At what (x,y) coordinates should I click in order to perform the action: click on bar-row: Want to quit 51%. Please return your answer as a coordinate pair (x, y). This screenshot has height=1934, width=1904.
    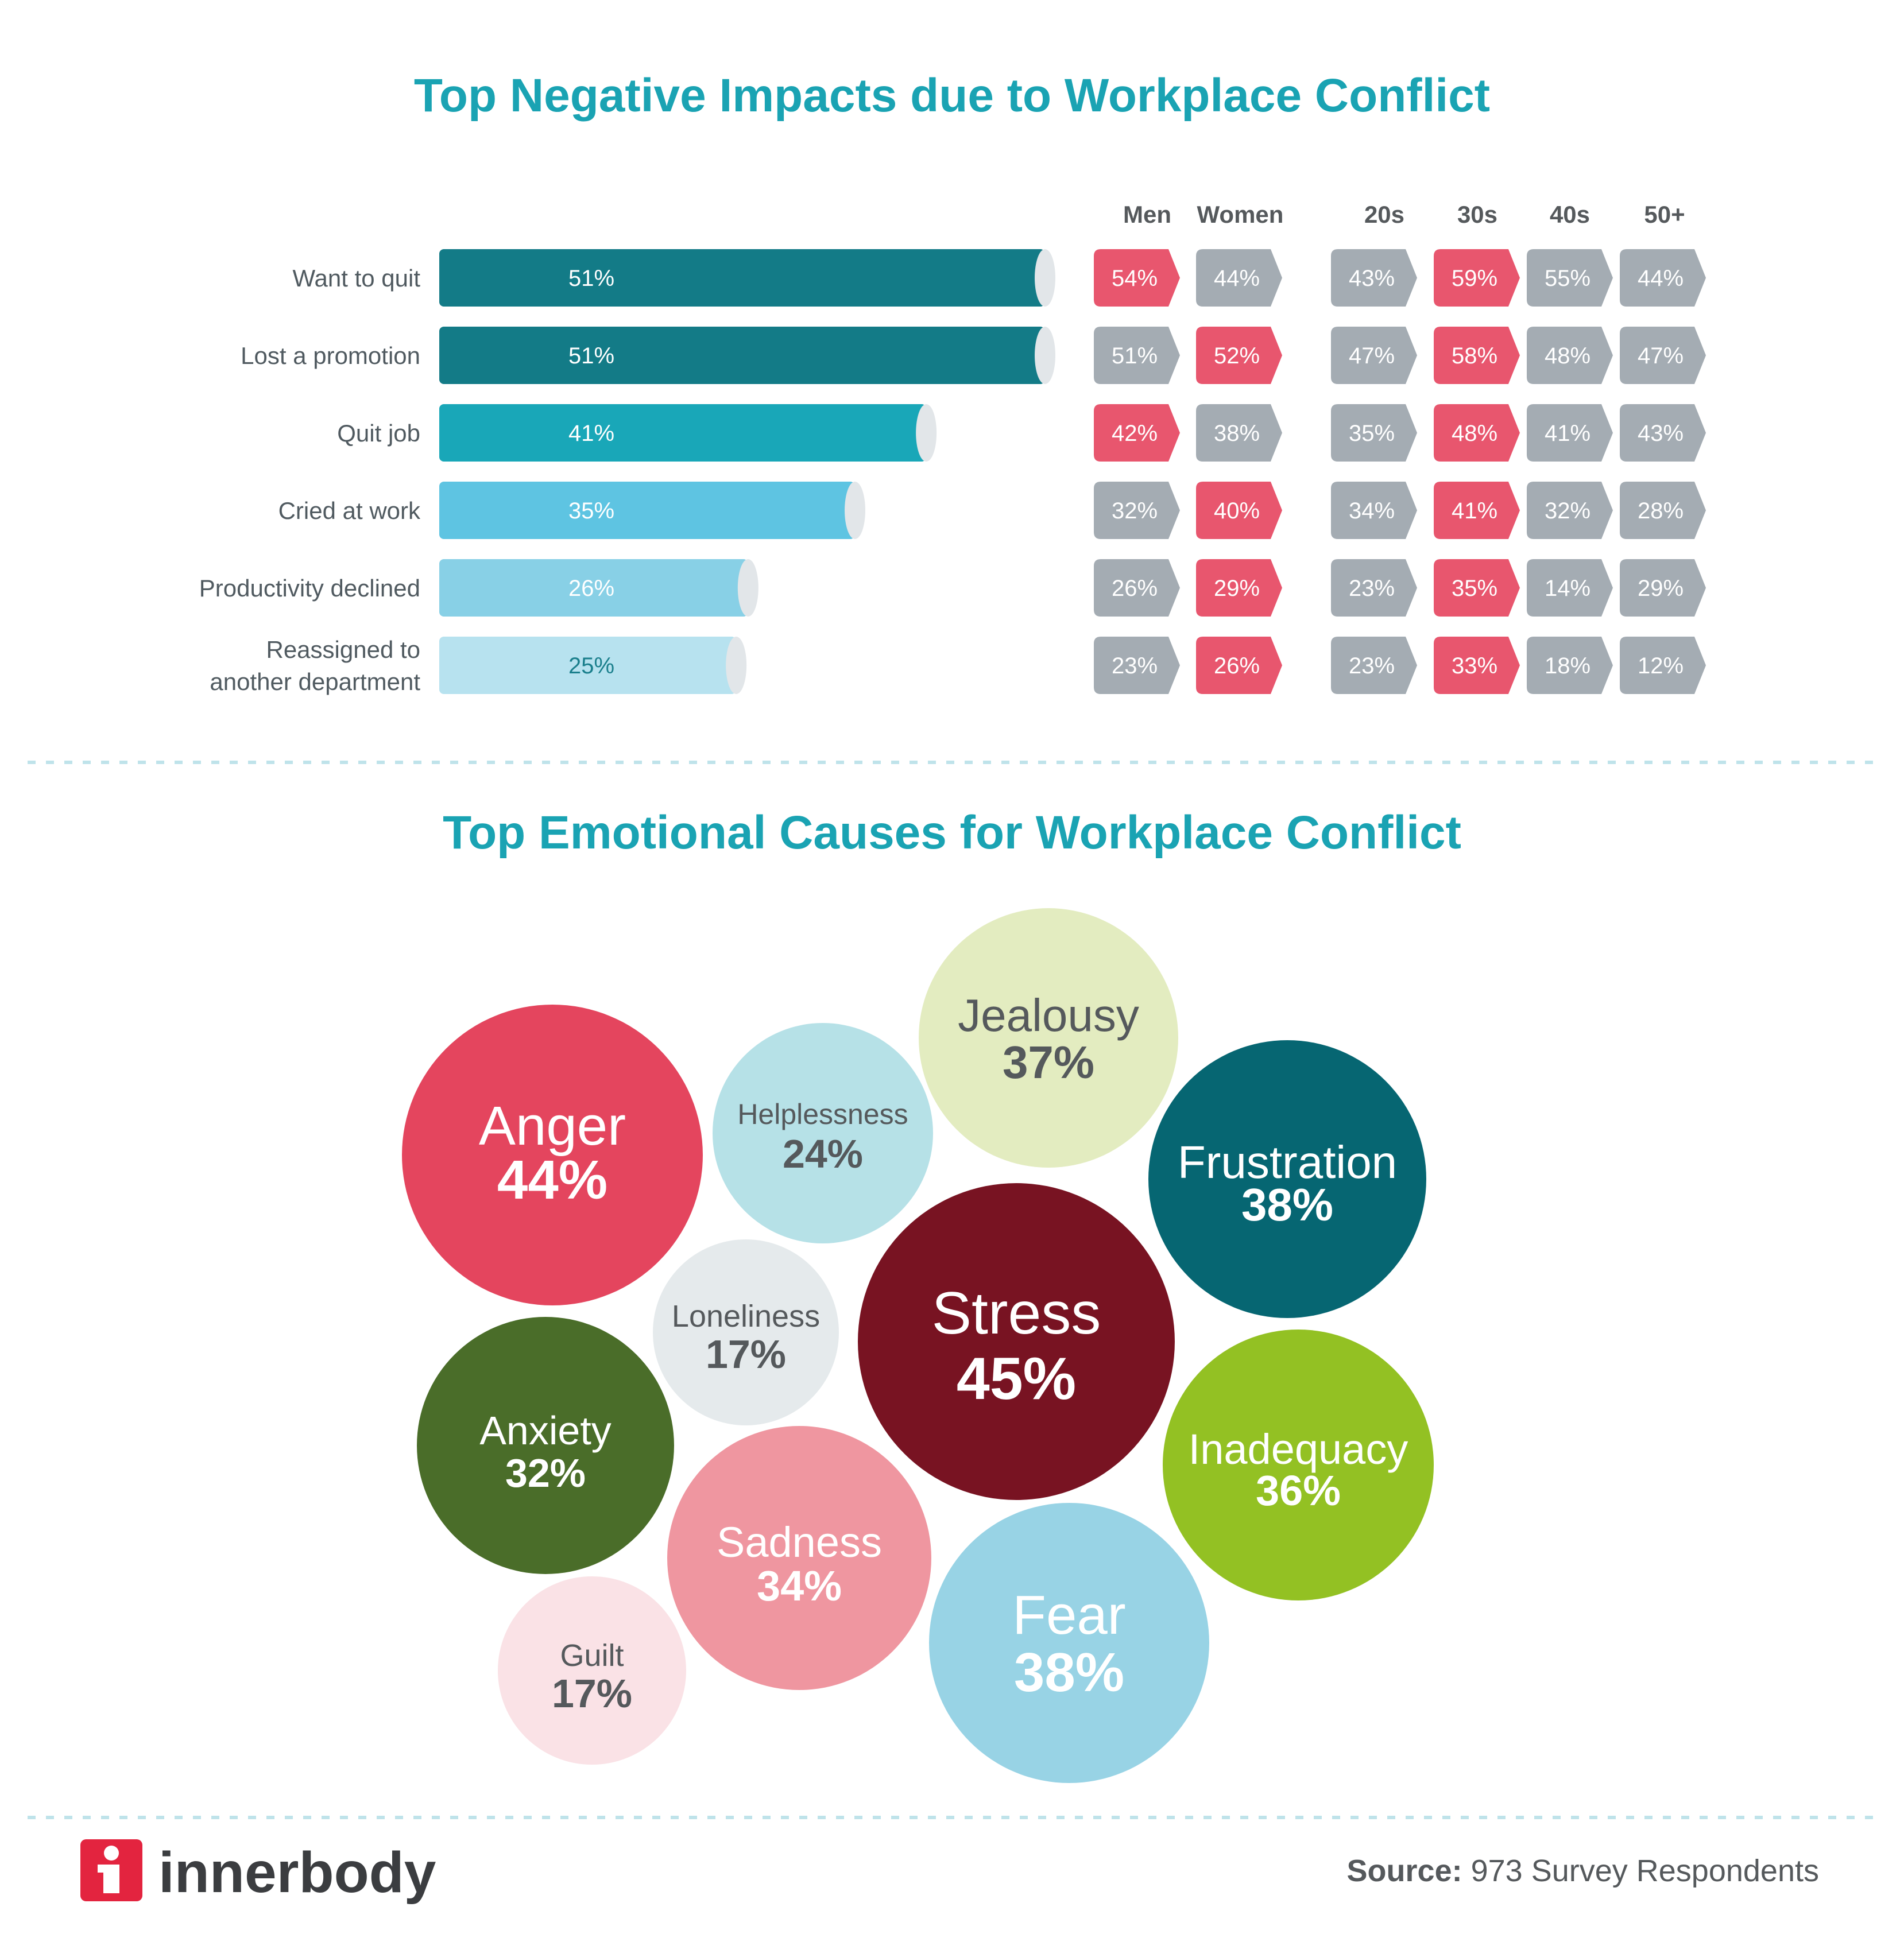
    Looking at the image, I should click on (673, 278).